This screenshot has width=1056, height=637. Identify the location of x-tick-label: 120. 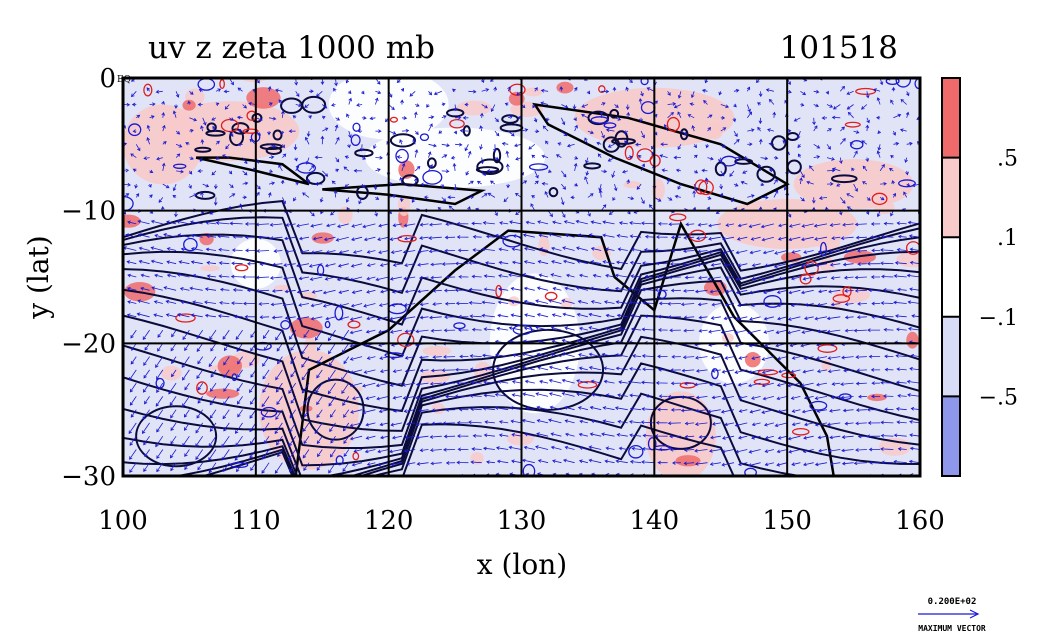
(389, 521).